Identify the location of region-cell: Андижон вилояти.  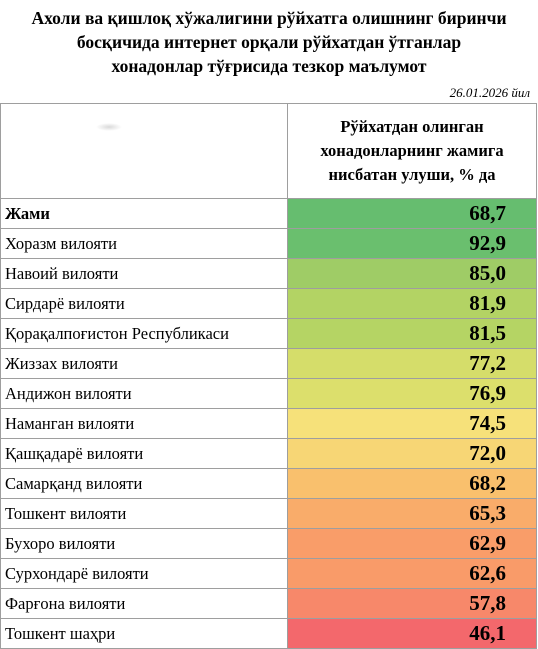
(144, 393).